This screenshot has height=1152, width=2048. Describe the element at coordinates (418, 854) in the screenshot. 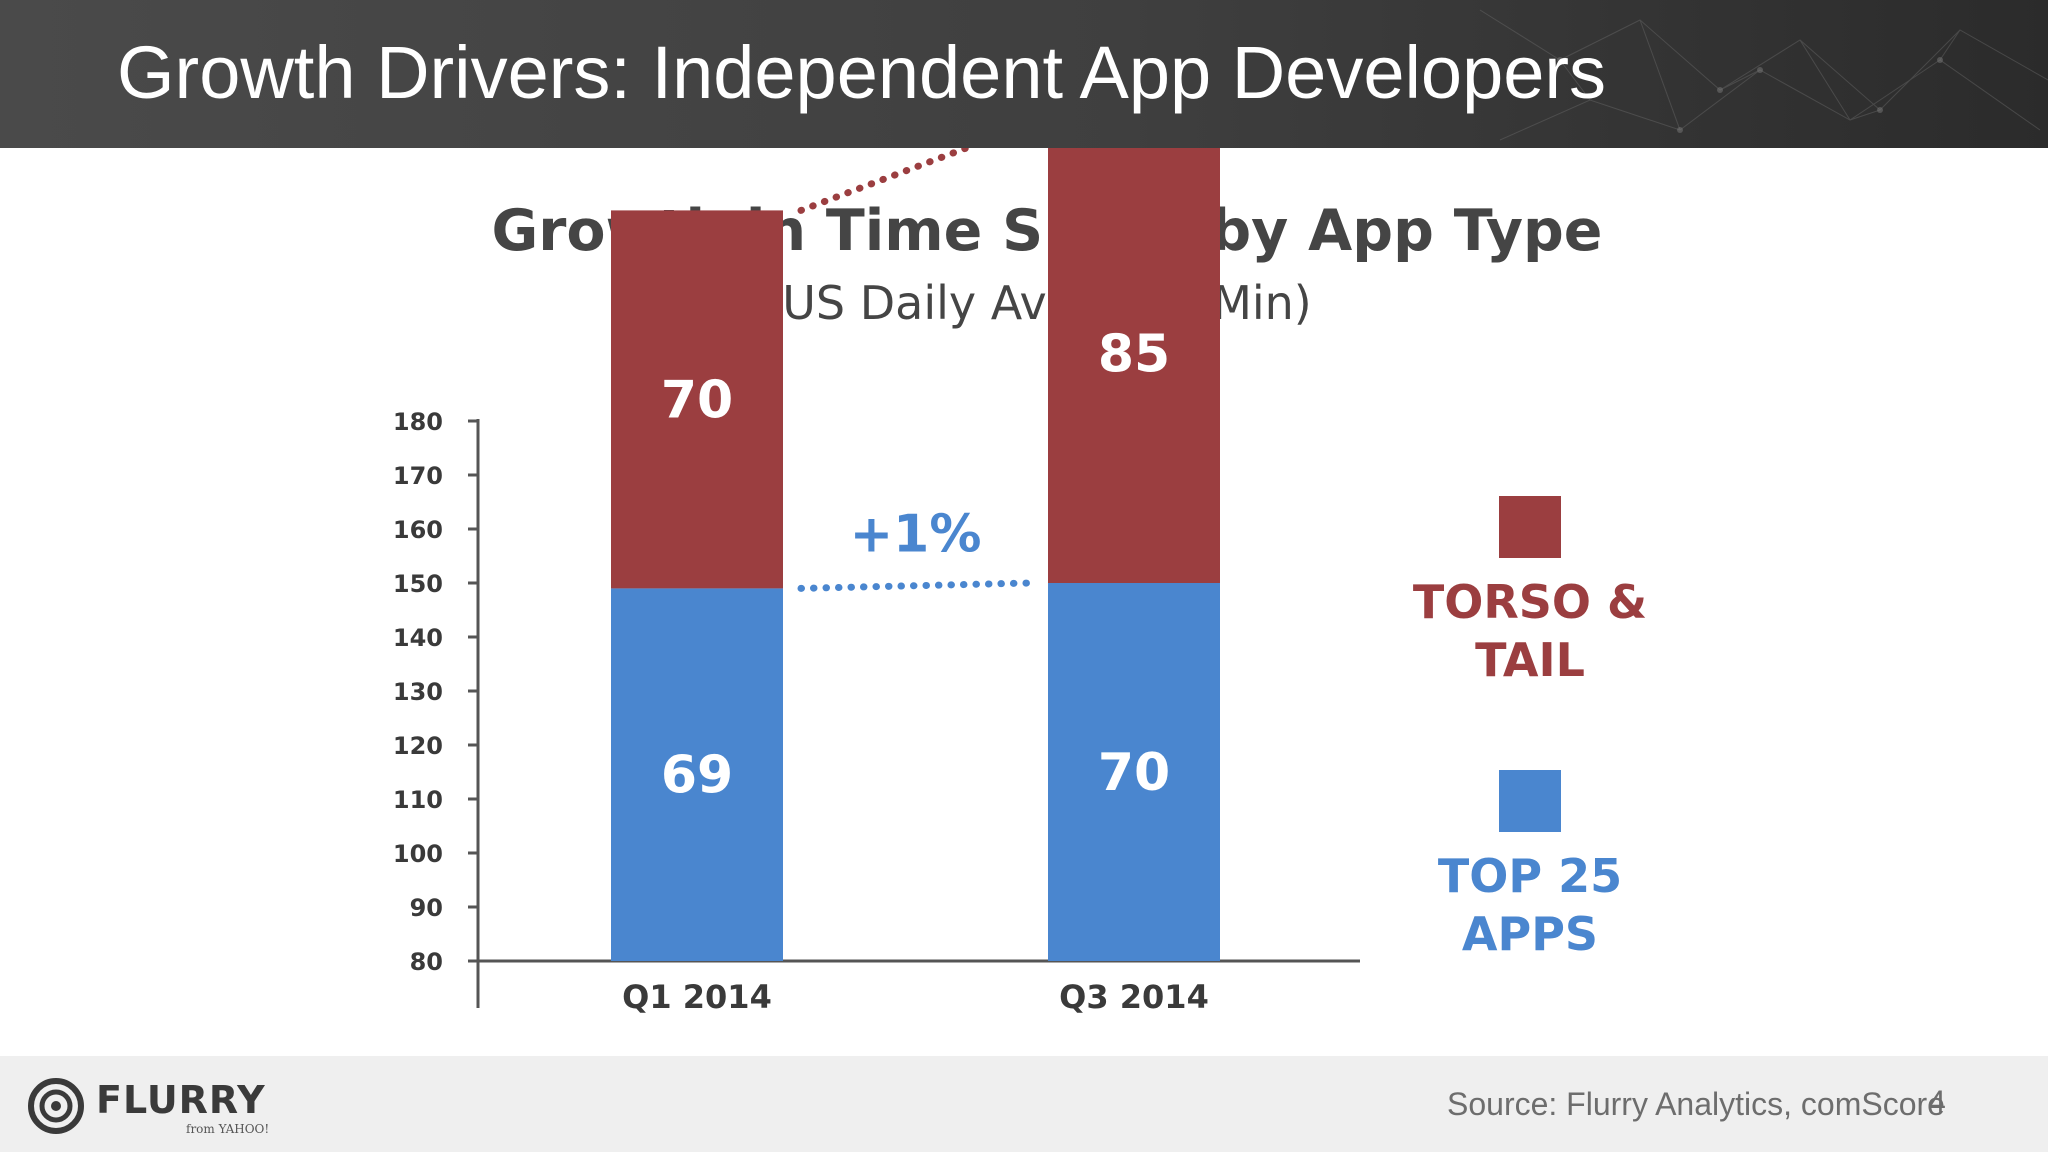

I see `y-tick-label: 100` at that location.